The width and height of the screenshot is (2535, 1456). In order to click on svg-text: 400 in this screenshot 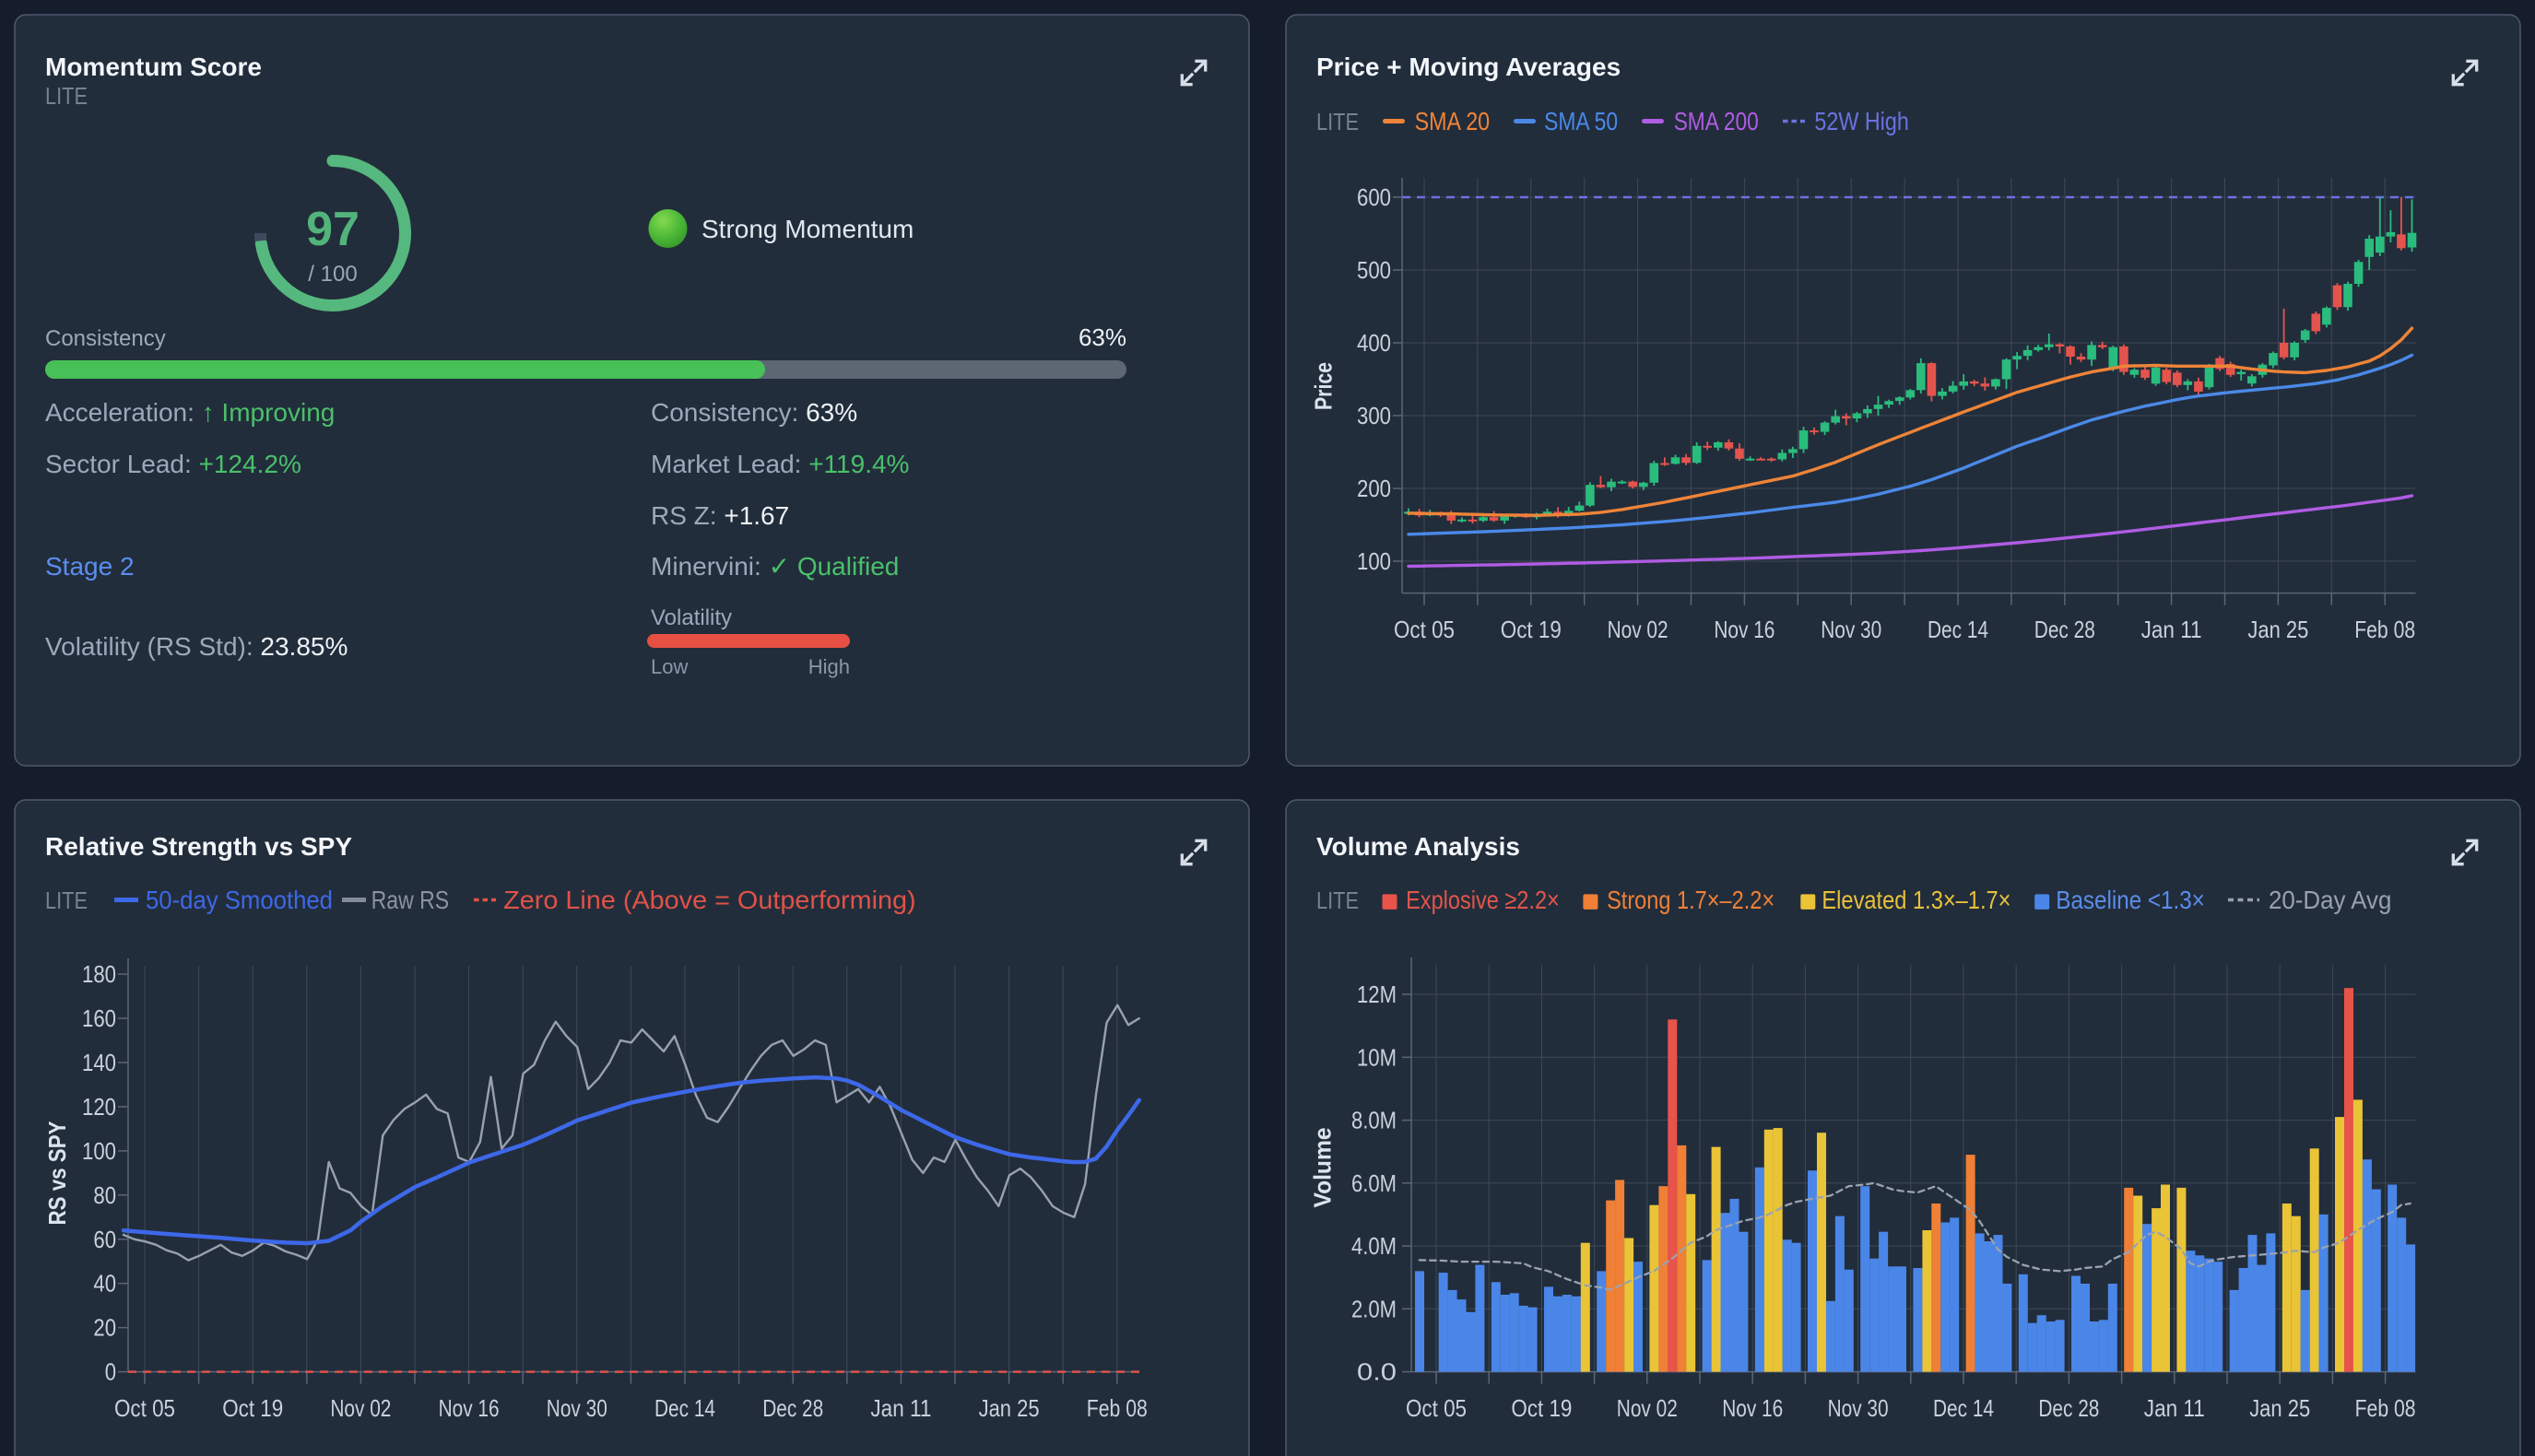, I will do `click(1374, 343)`.